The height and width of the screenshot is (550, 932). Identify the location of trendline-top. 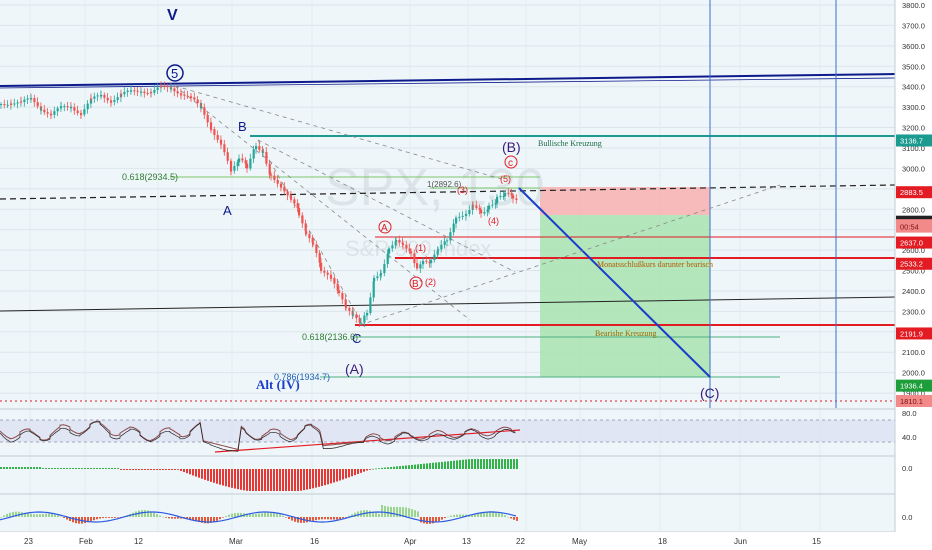
(448, 80).